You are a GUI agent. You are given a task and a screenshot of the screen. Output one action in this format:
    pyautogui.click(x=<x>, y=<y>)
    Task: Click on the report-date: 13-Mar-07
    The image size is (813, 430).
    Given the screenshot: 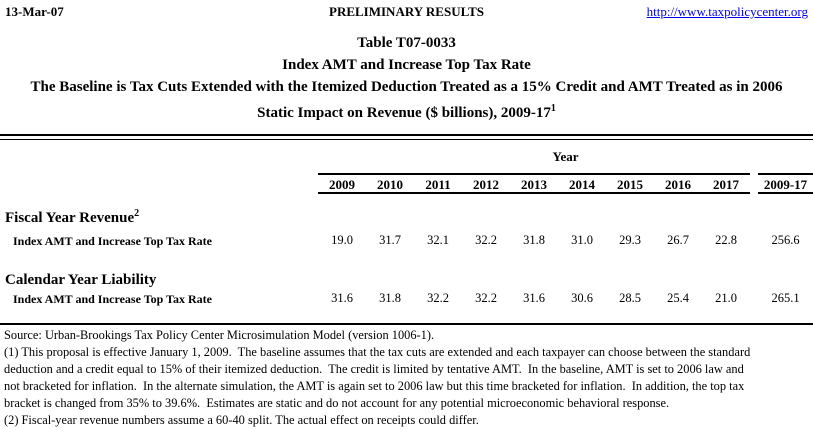 What is the action you would take?
    pyautogui.click(x=34, y=11)
    